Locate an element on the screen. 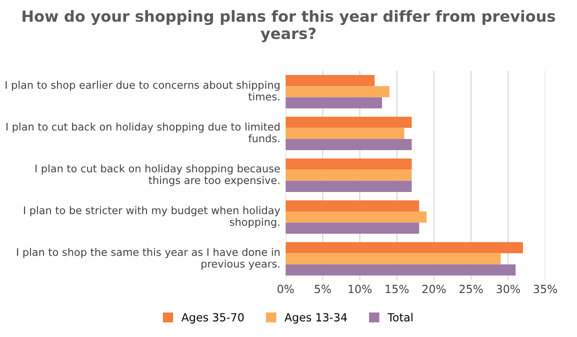  x-tick-label: 0% is located at coordinates (286, 289).